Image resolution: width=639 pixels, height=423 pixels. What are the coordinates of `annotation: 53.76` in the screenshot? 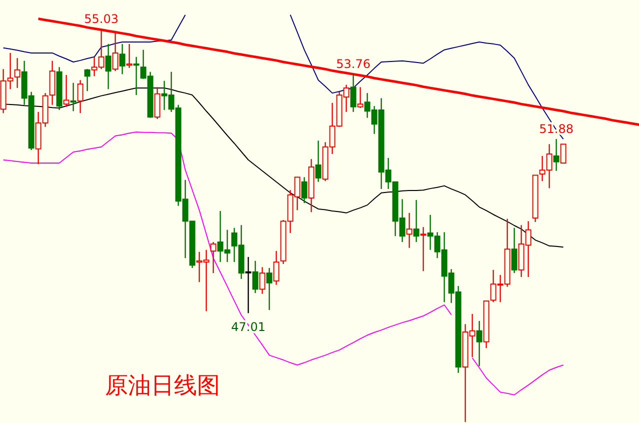 It's located at (353, 63).